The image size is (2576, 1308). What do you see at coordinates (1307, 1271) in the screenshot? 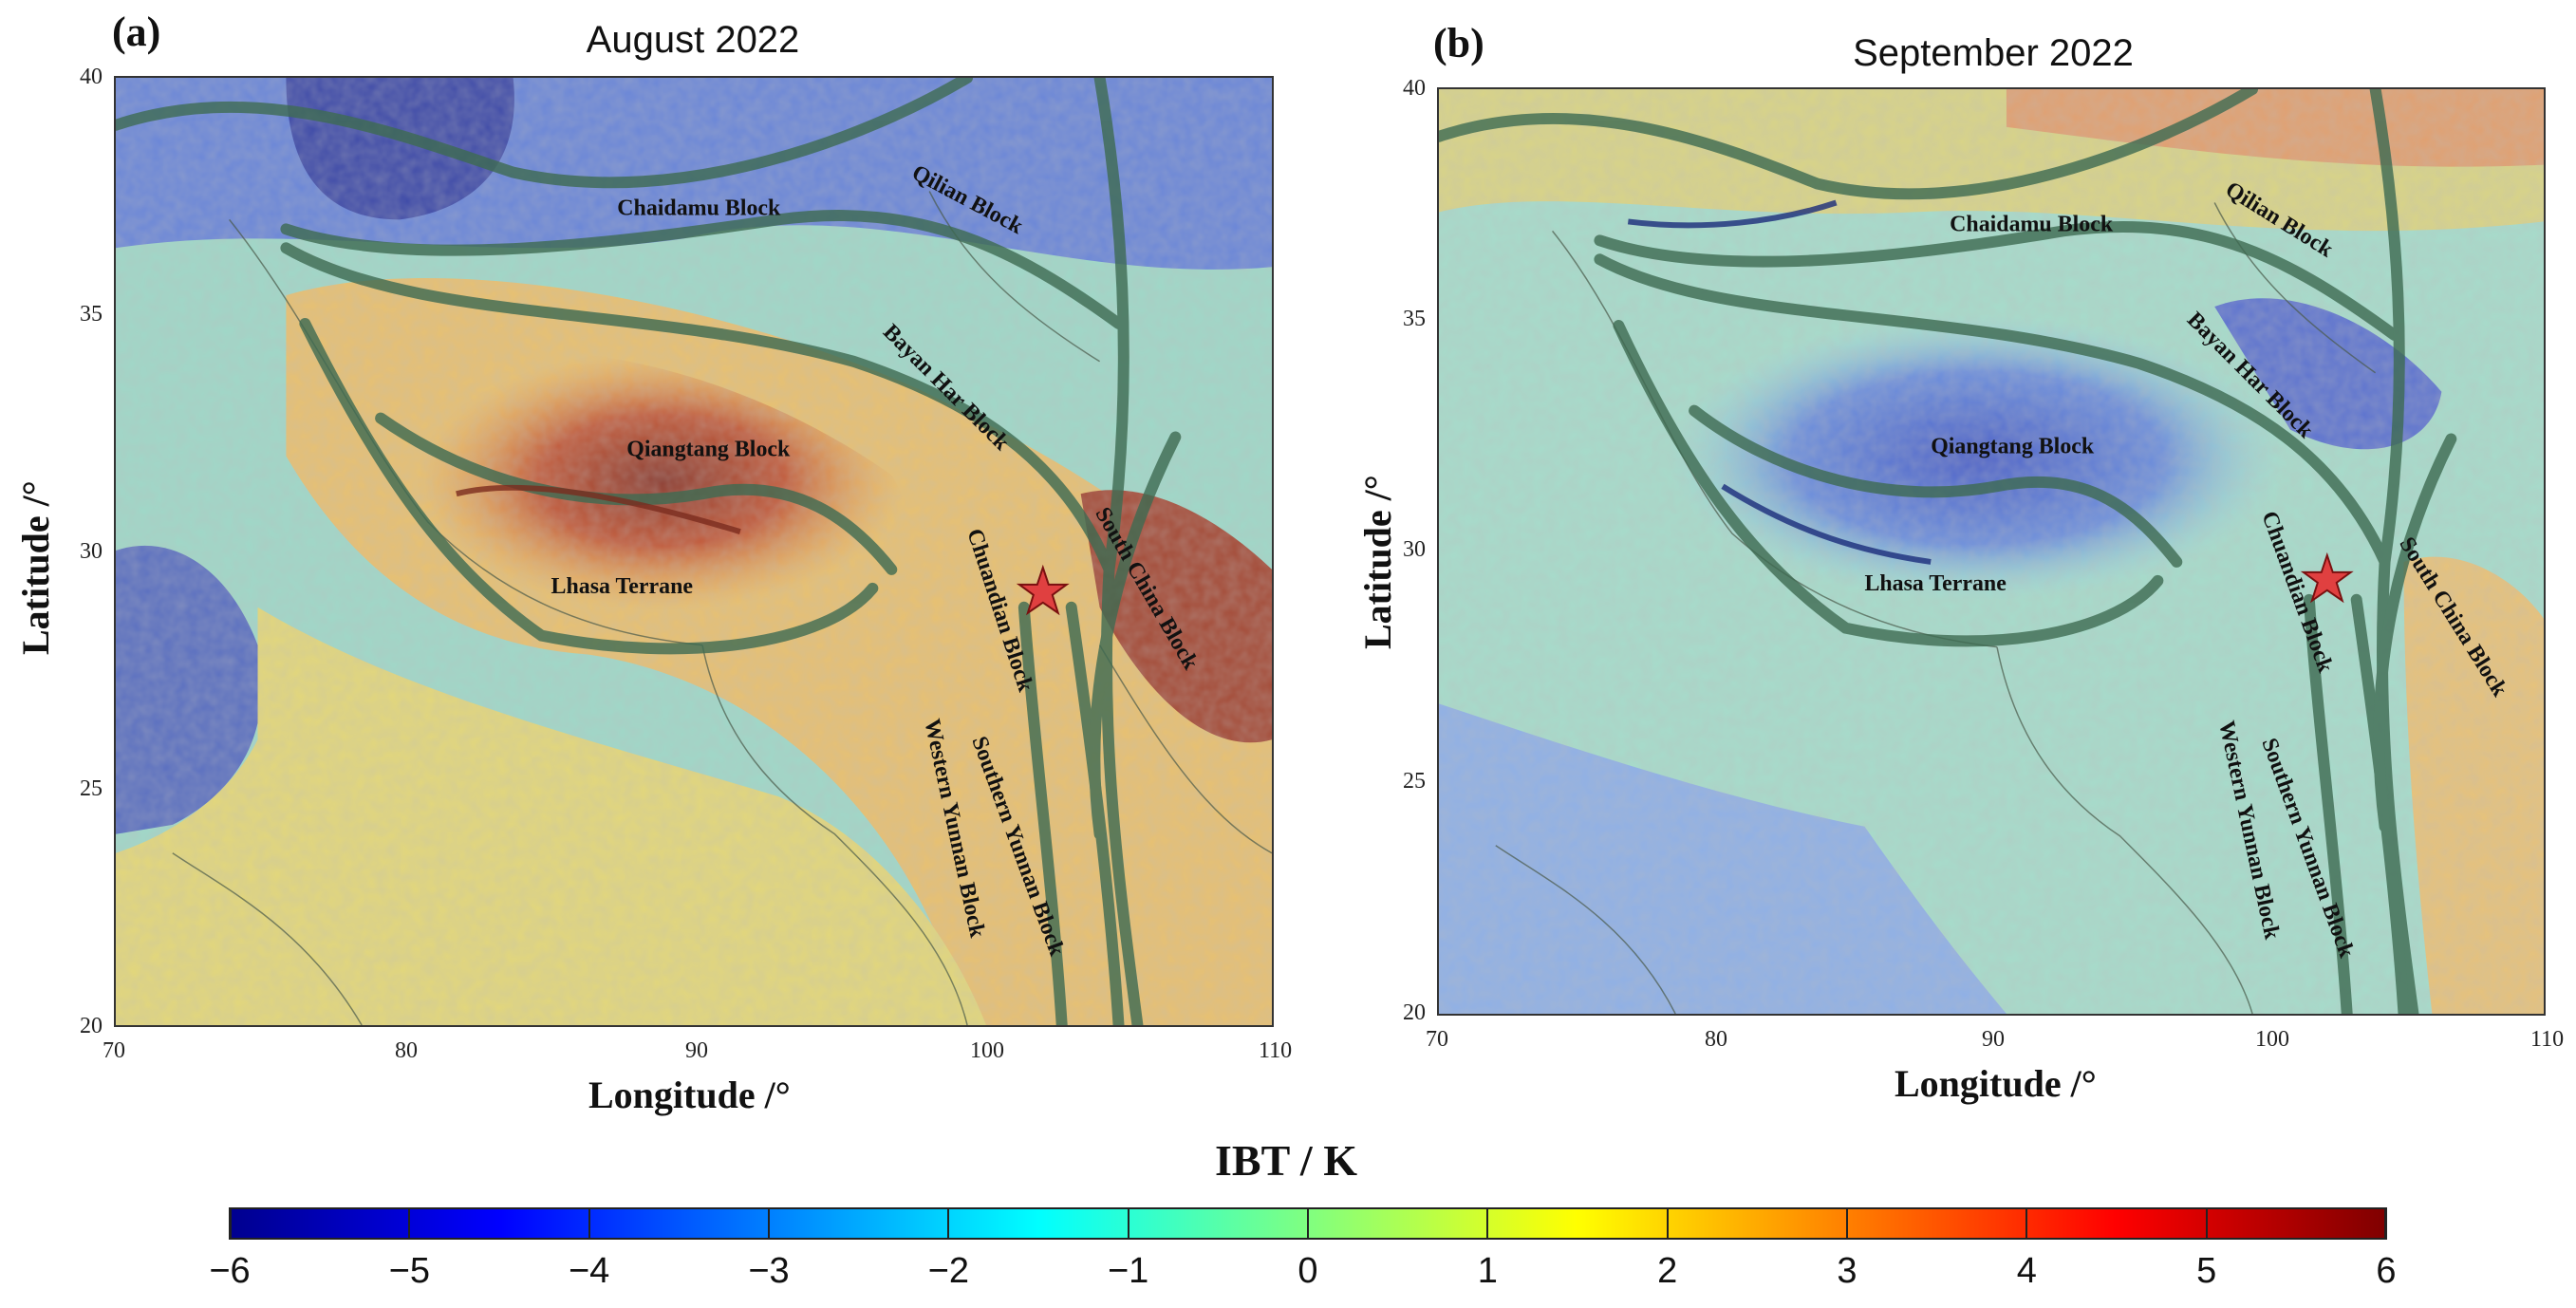
I see `colorbar-tick-label: 0` at bounding box center [1307, 1271].